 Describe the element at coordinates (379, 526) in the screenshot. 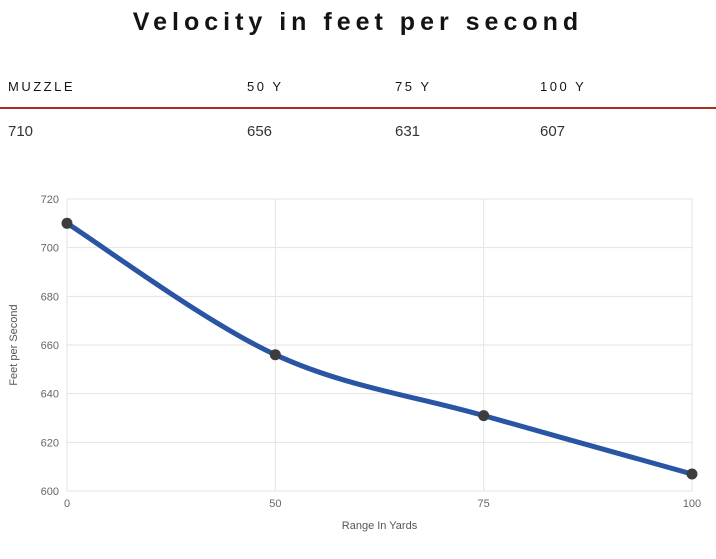

I see `x-axis-label: Range In Yards` at that location.